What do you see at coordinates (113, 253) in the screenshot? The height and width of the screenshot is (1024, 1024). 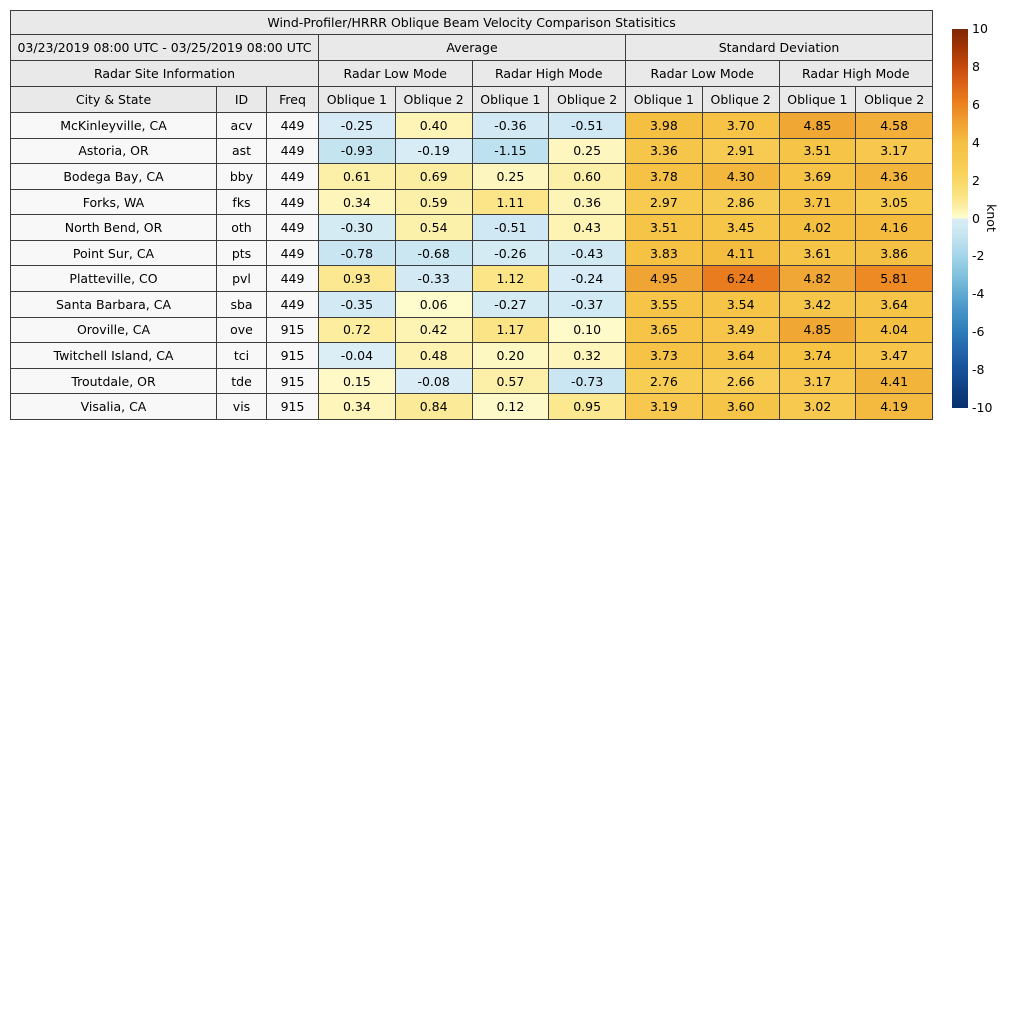 I see `city-cell: Point Sur, CA` at bounding box center [113, 253].